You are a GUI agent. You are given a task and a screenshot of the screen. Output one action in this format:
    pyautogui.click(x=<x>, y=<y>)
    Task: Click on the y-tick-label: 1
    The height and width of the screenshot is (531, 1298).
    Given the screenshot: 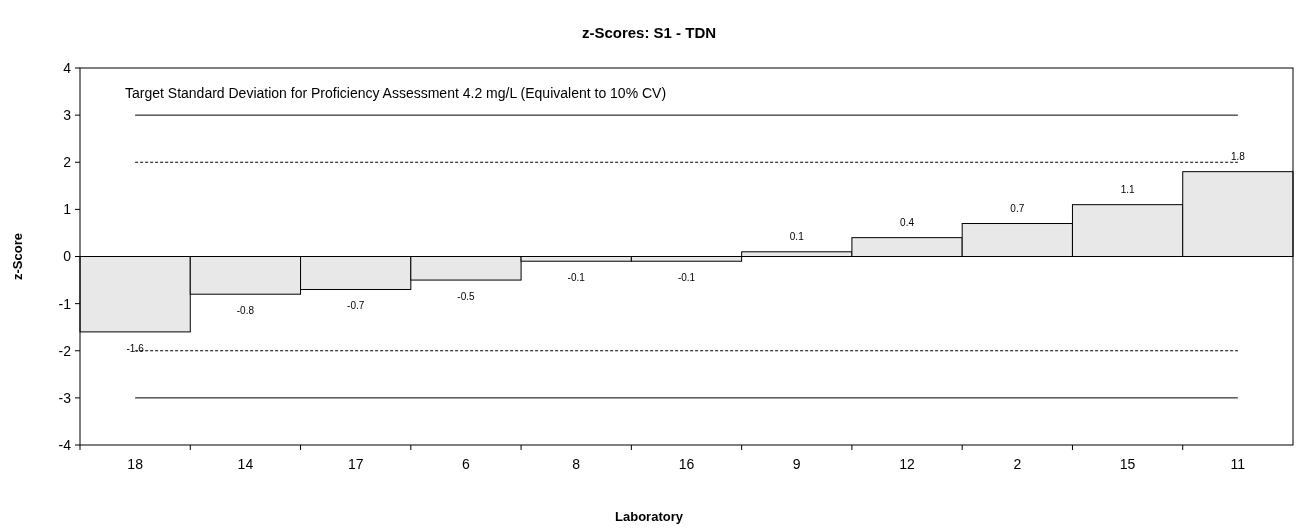 What is the action you would take?
    pyautogui.click(x=67, y=209)
    